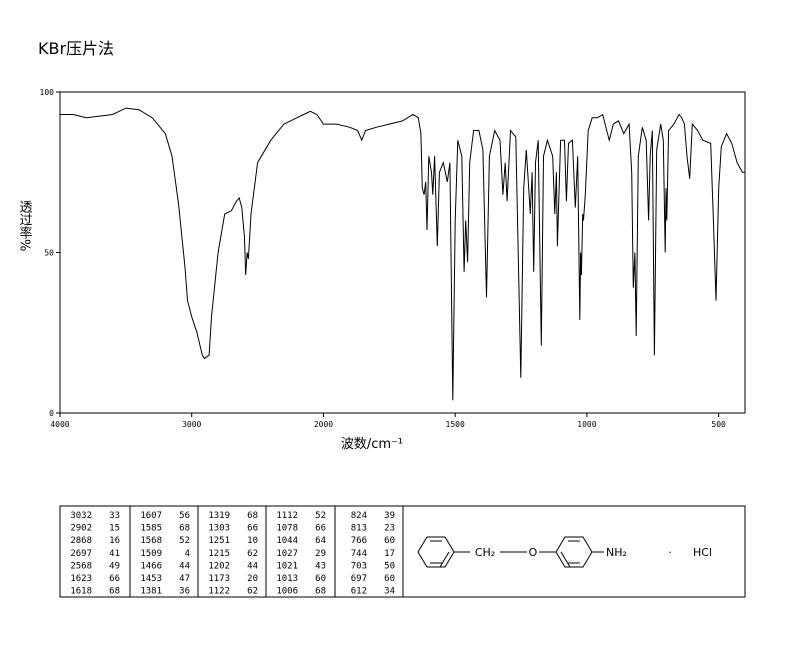 Image resolution: width=794 pixels, height=652 pixels. What do you see at coordinates (114, 554) in the screenshot?
I see `peak-transmittance: 41` at bounding box center [114, 554].